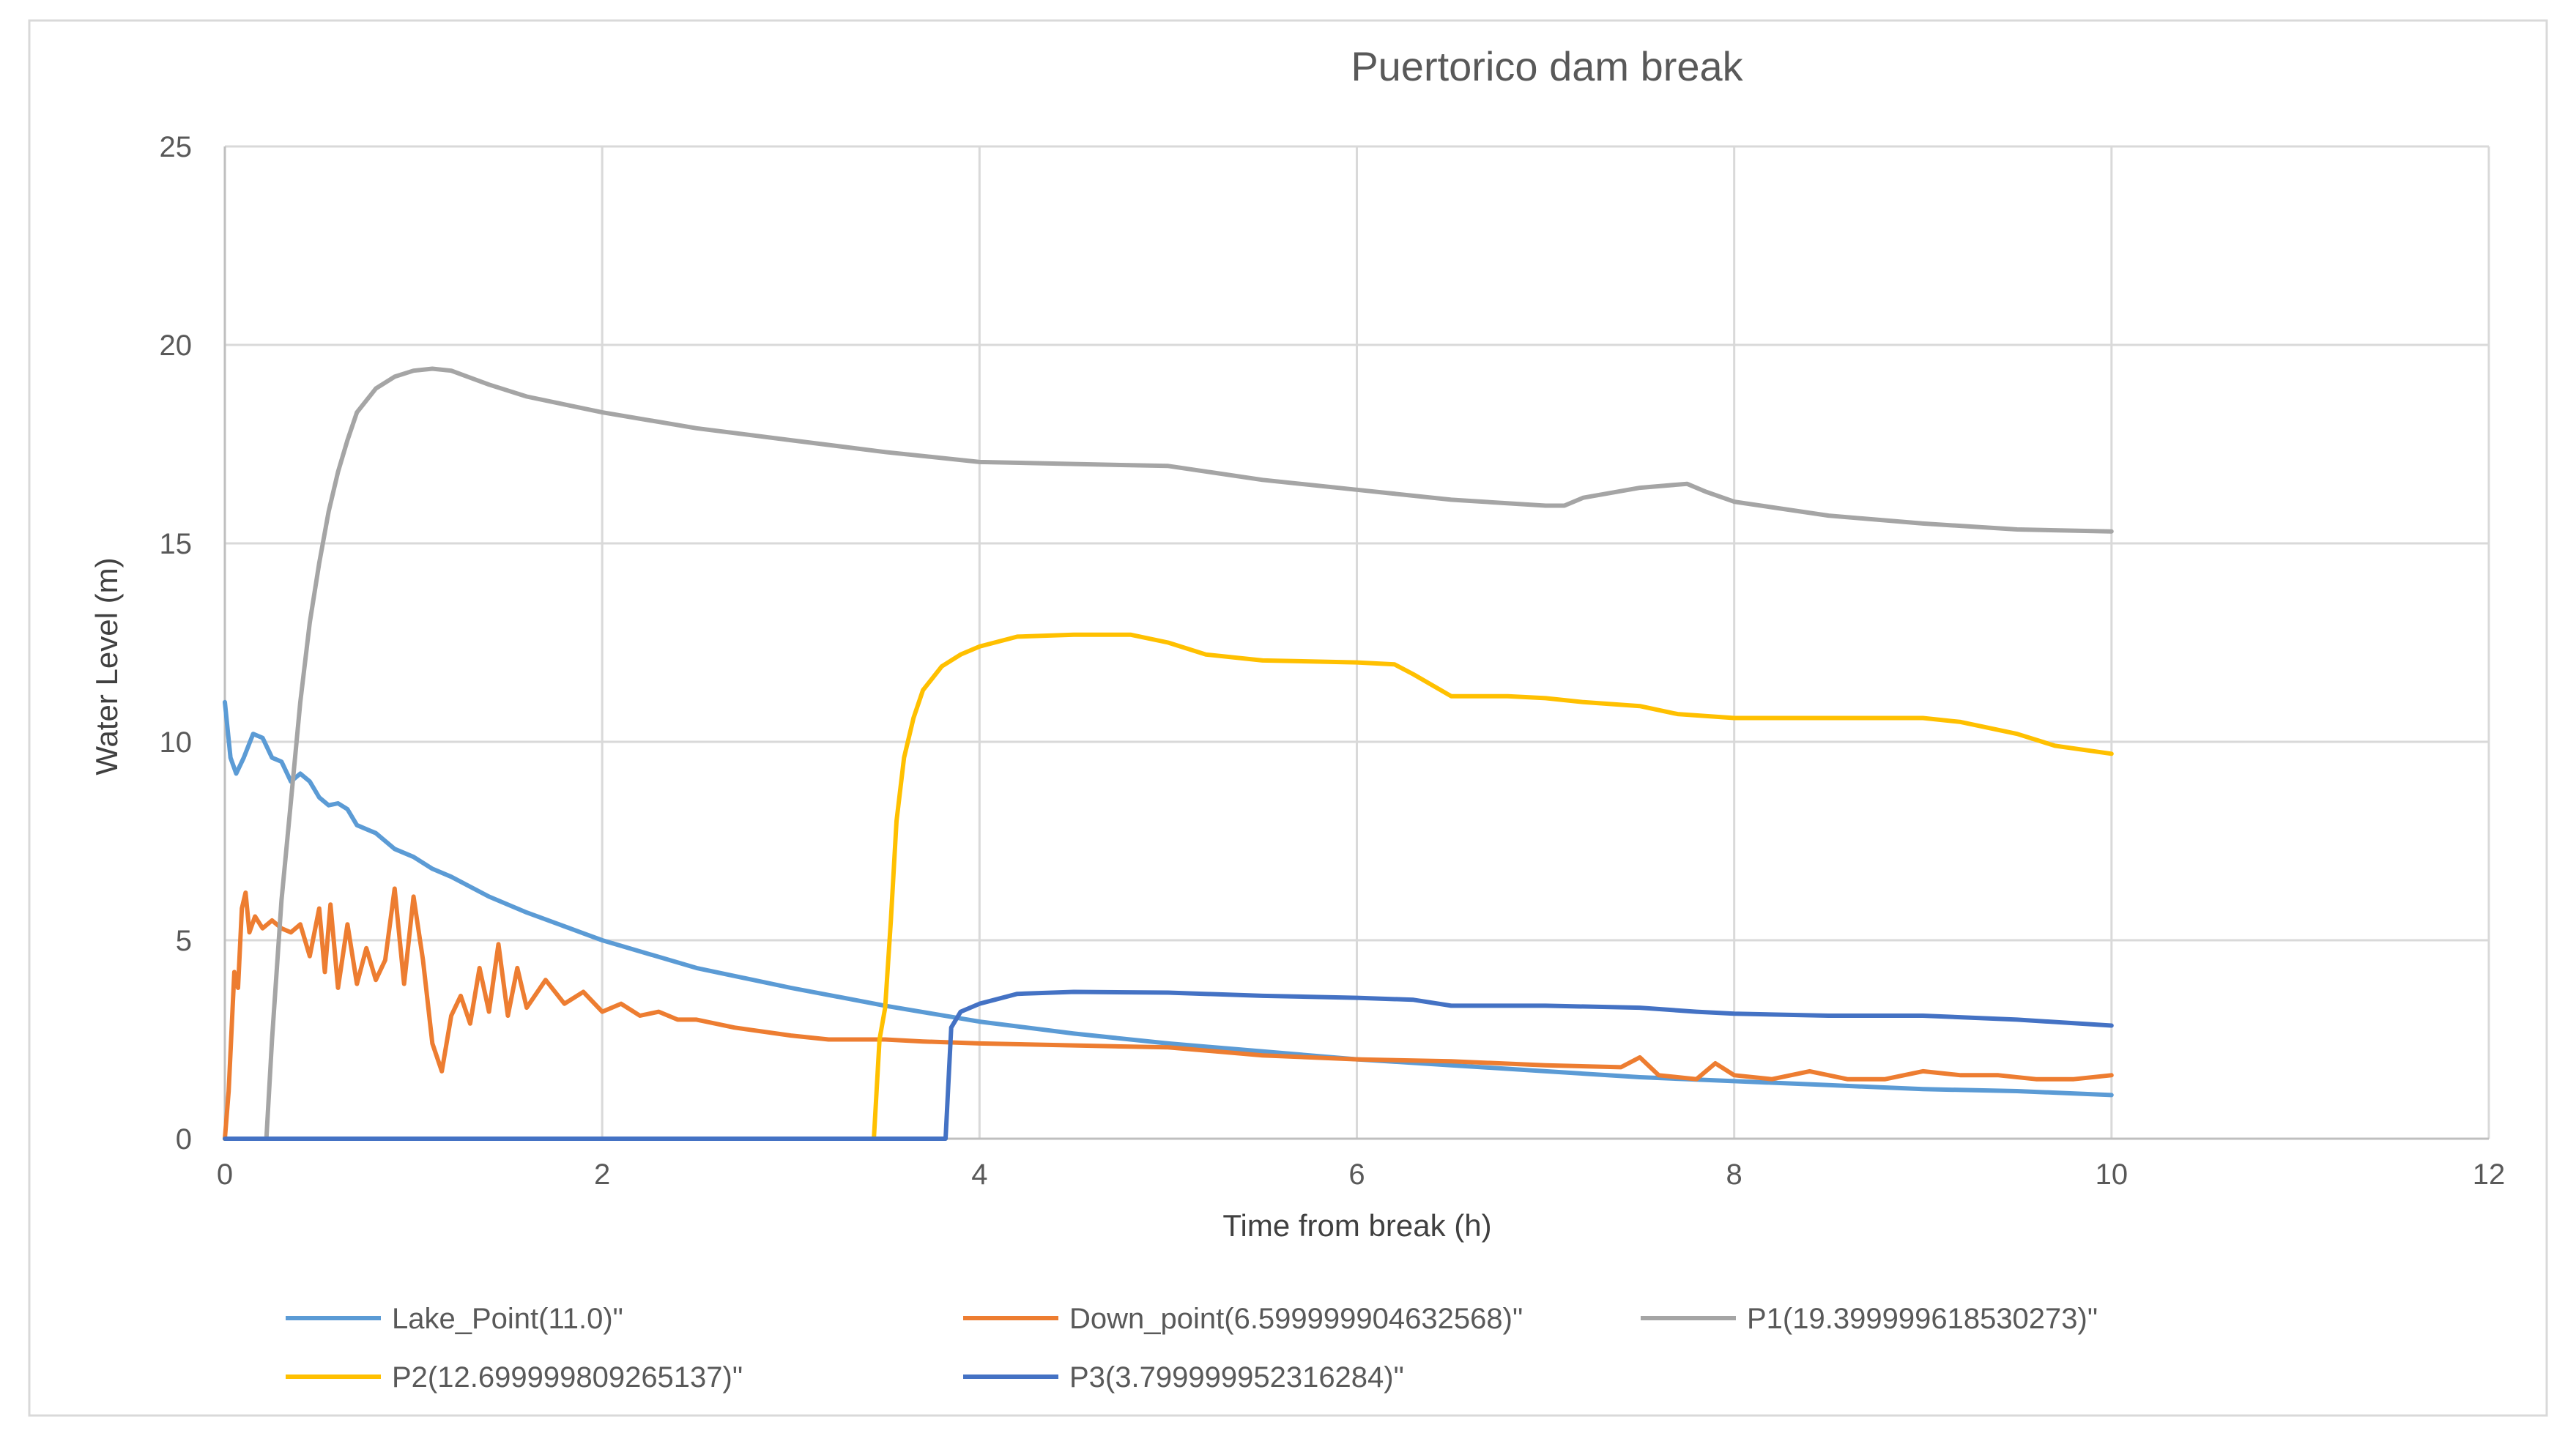  I want to click on legend-label: Down_point(6.599999904632568)", so click(1296, 1319).